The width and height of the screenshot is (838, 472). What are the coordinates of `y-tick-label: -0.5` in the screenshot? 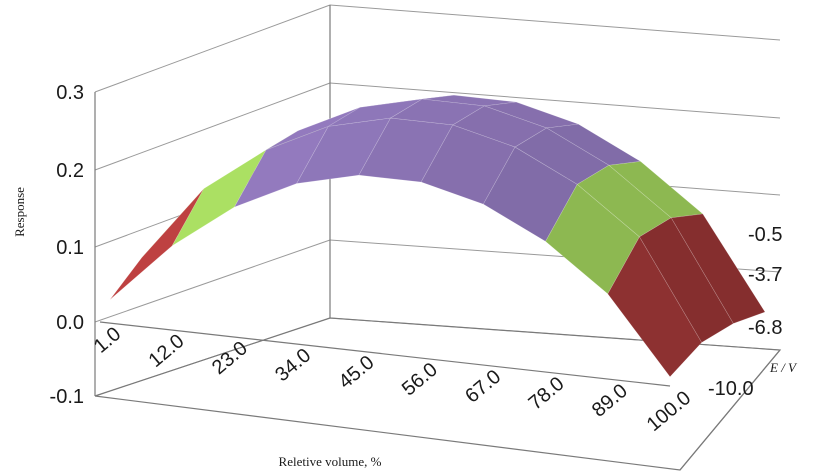 It's located at (765, 235).